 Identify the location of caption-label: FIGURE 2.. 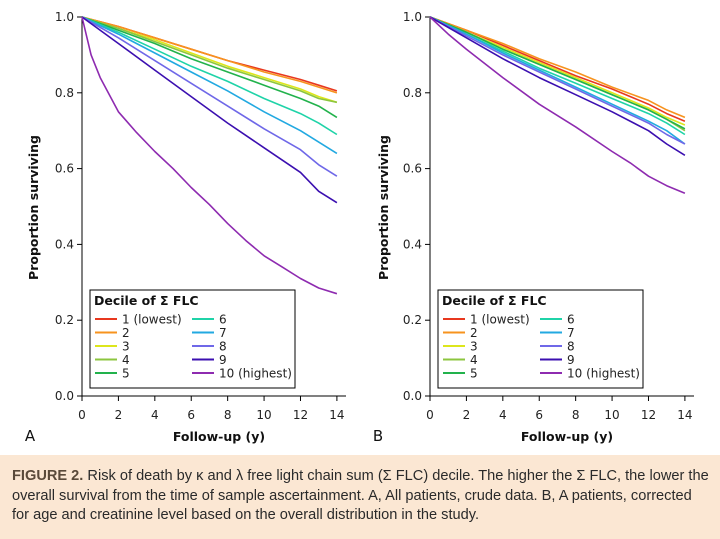
(48, 476).